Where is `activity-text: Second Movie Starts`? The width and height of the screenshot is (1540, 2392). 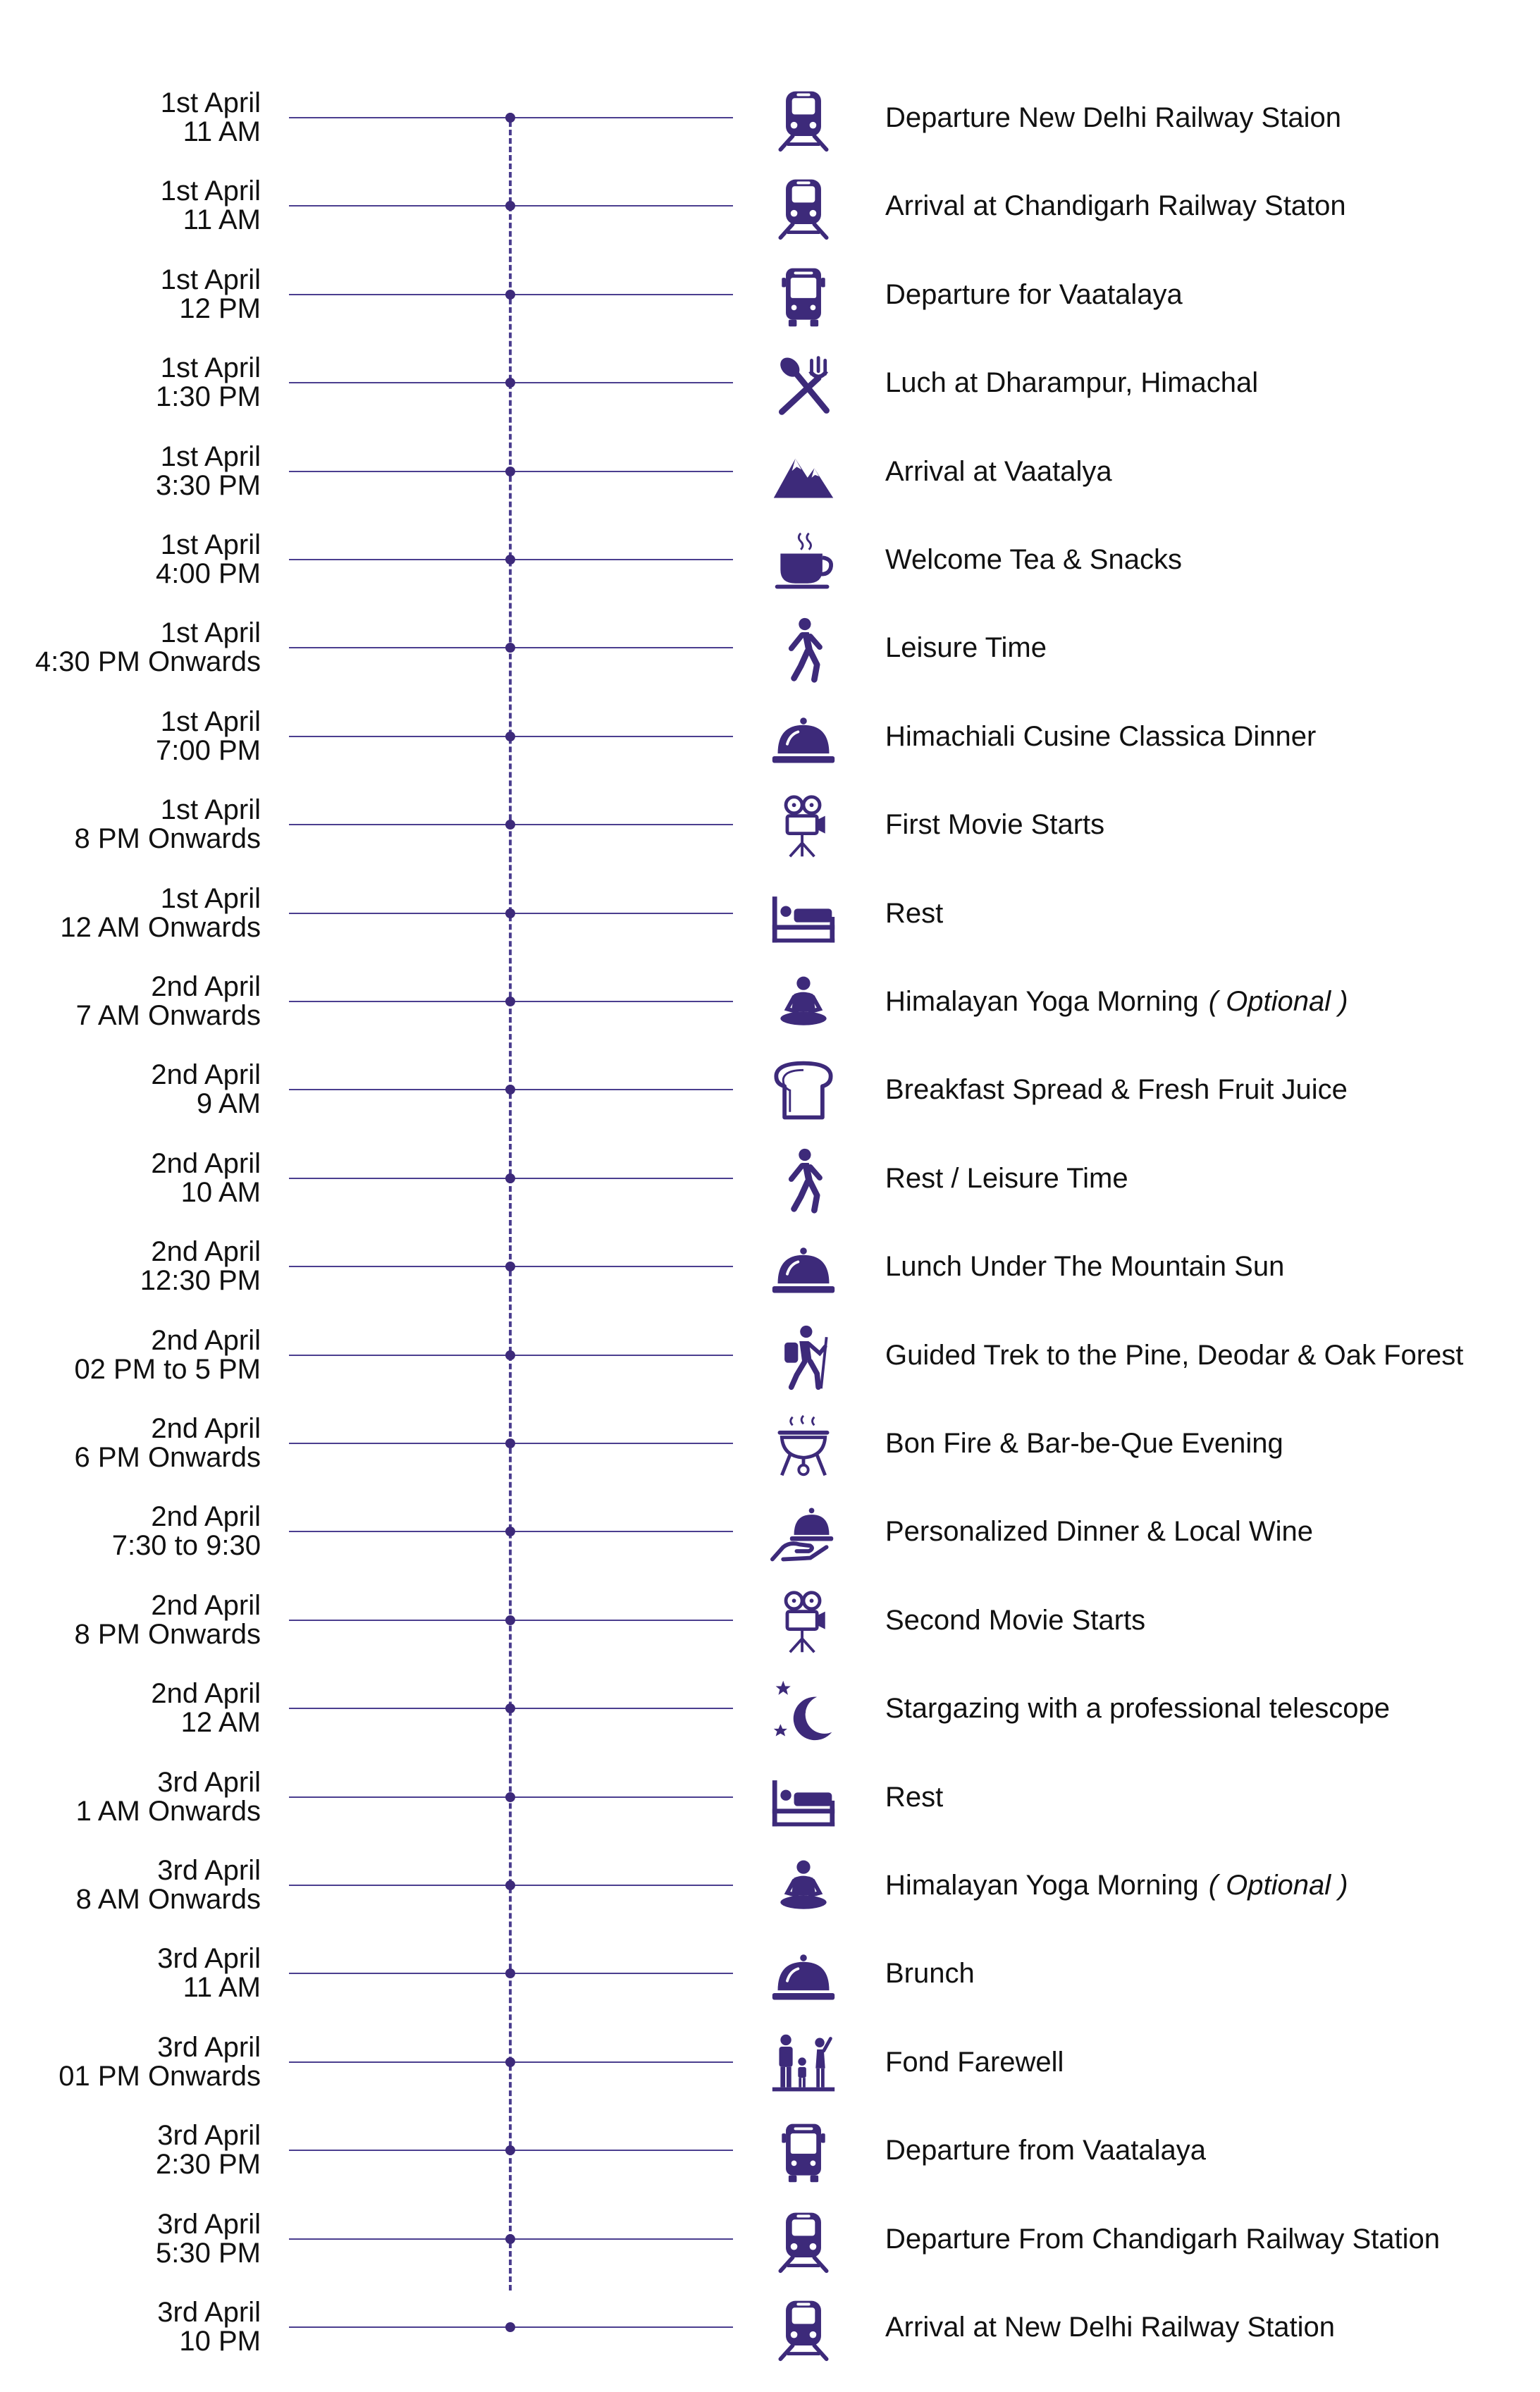 activity-text: Second Movie Starts is located at coordinates (1015, 1620).